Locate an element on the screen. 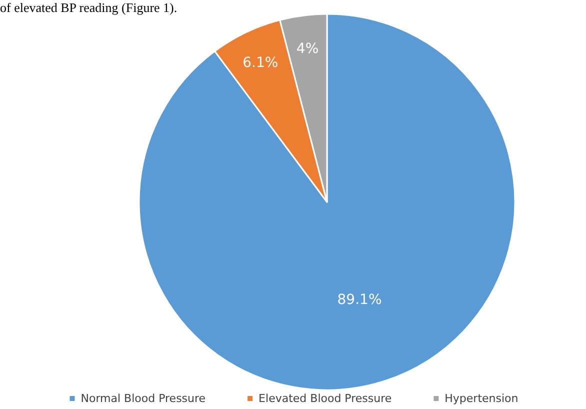  text: of elevated BP reading (Figure 1). is located at coordinates (89, 7).